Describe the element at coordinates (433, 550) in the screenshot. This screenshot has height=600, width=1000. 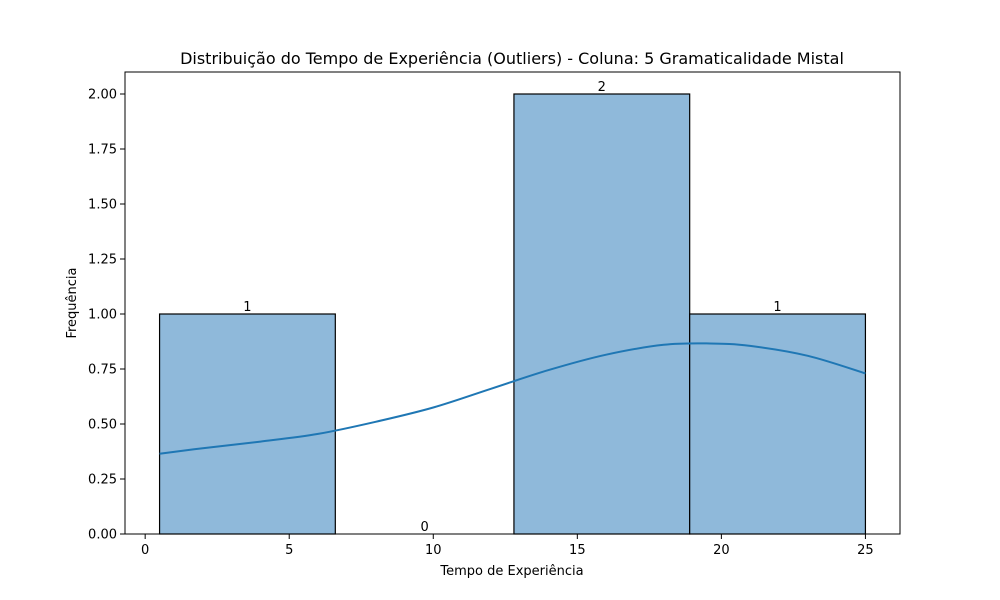
I see `x-tick-label: 10` at that location.